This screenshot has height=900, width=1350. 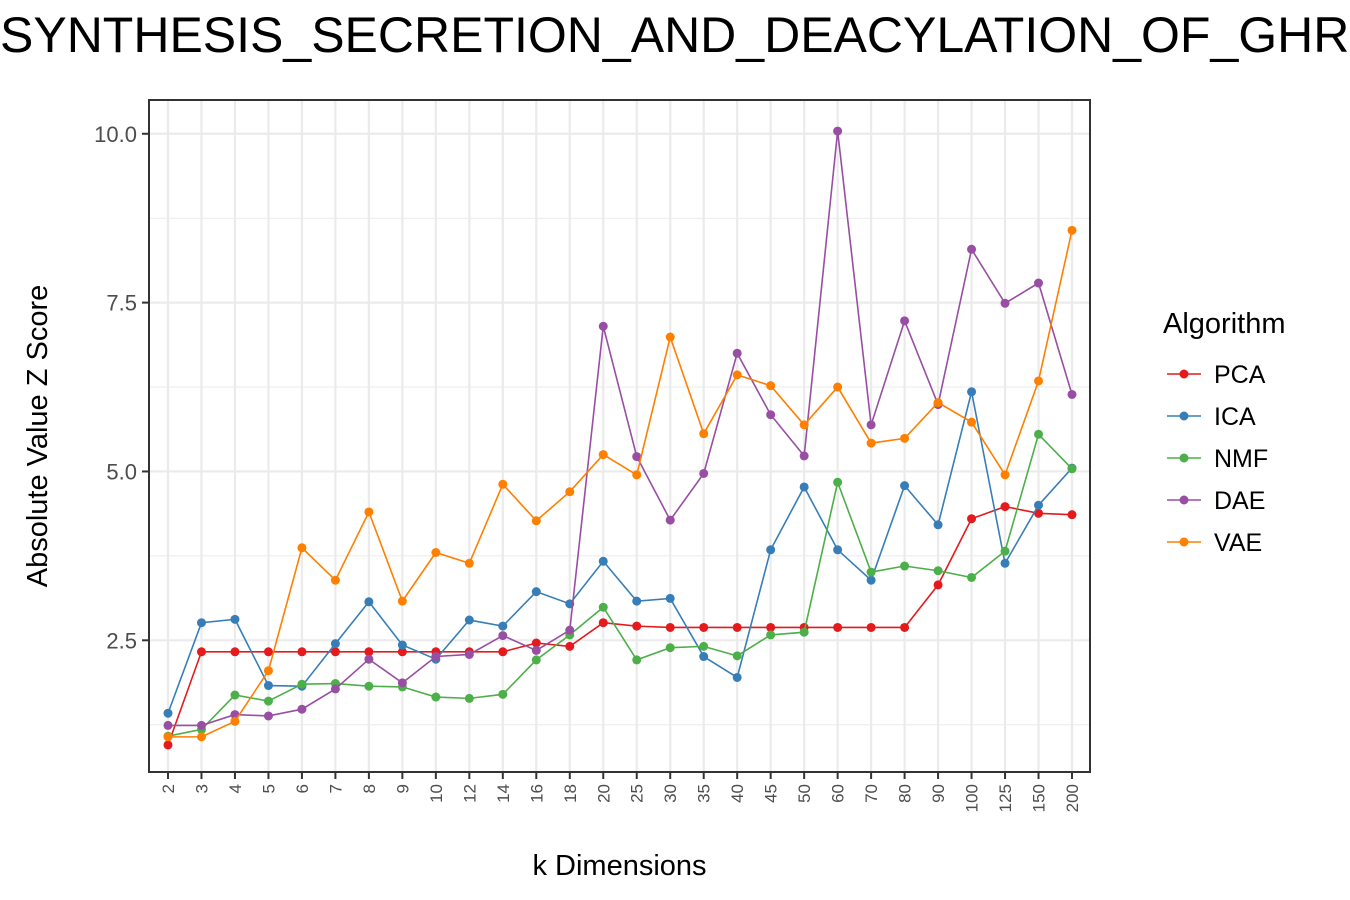 What do you see at coordinates (1039, 798) in the screenshot?
I see `x-tick-label: 150` at bounding box center [1039, 798].